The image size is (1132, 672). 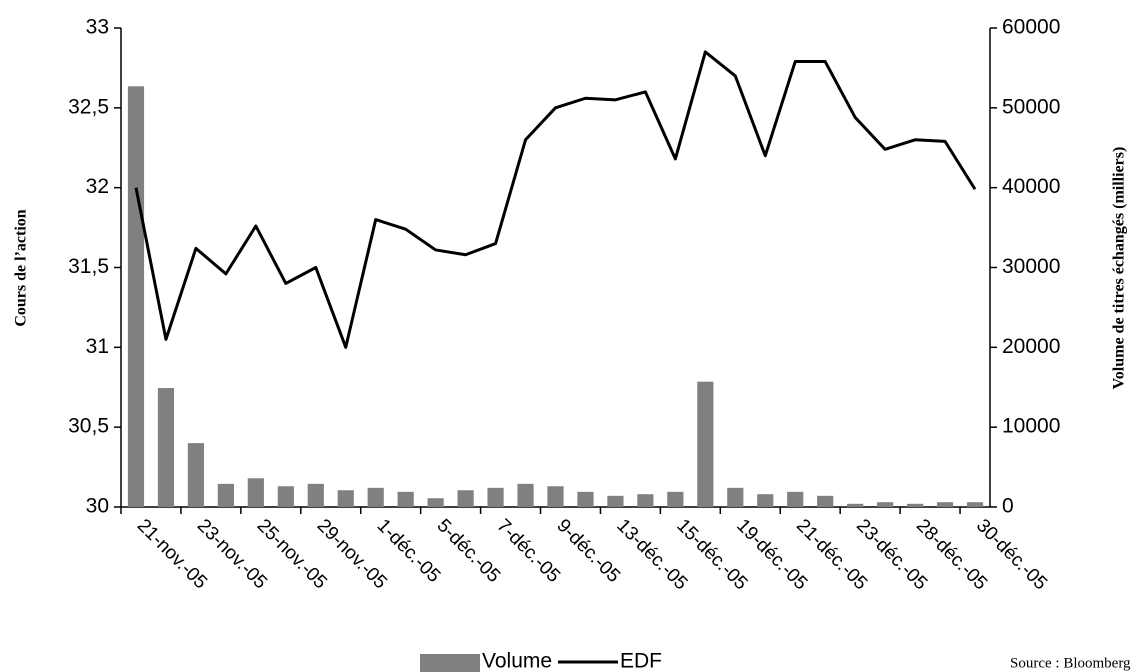 What do you see at coordinates (469, 551) in the screenshot?
I see `x-tick-label: 5-déc.-05` at bounding box center [469, 551].